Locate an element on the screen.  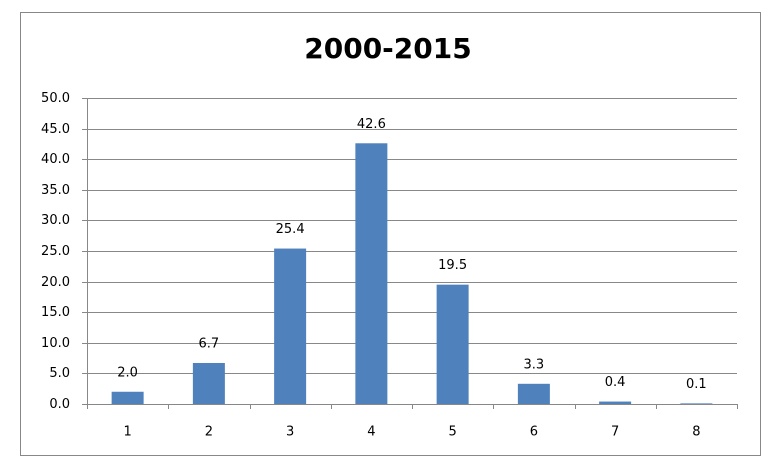
x-tick-label: 1 is located at coordinates (127, 432).